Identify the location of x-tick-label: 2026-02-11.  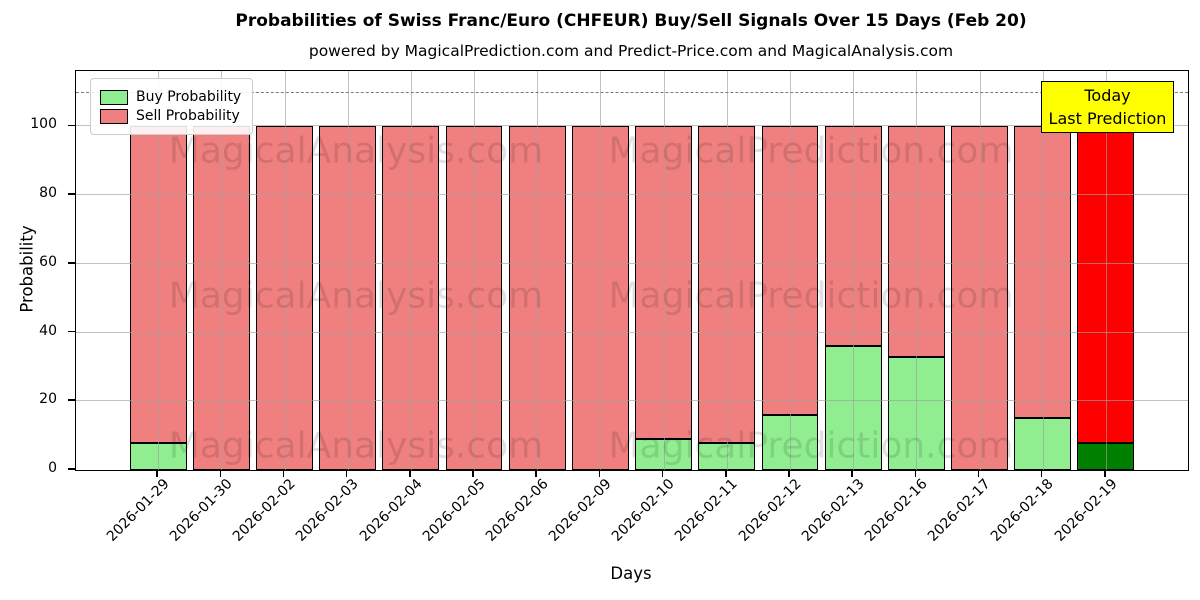
(707, 510).